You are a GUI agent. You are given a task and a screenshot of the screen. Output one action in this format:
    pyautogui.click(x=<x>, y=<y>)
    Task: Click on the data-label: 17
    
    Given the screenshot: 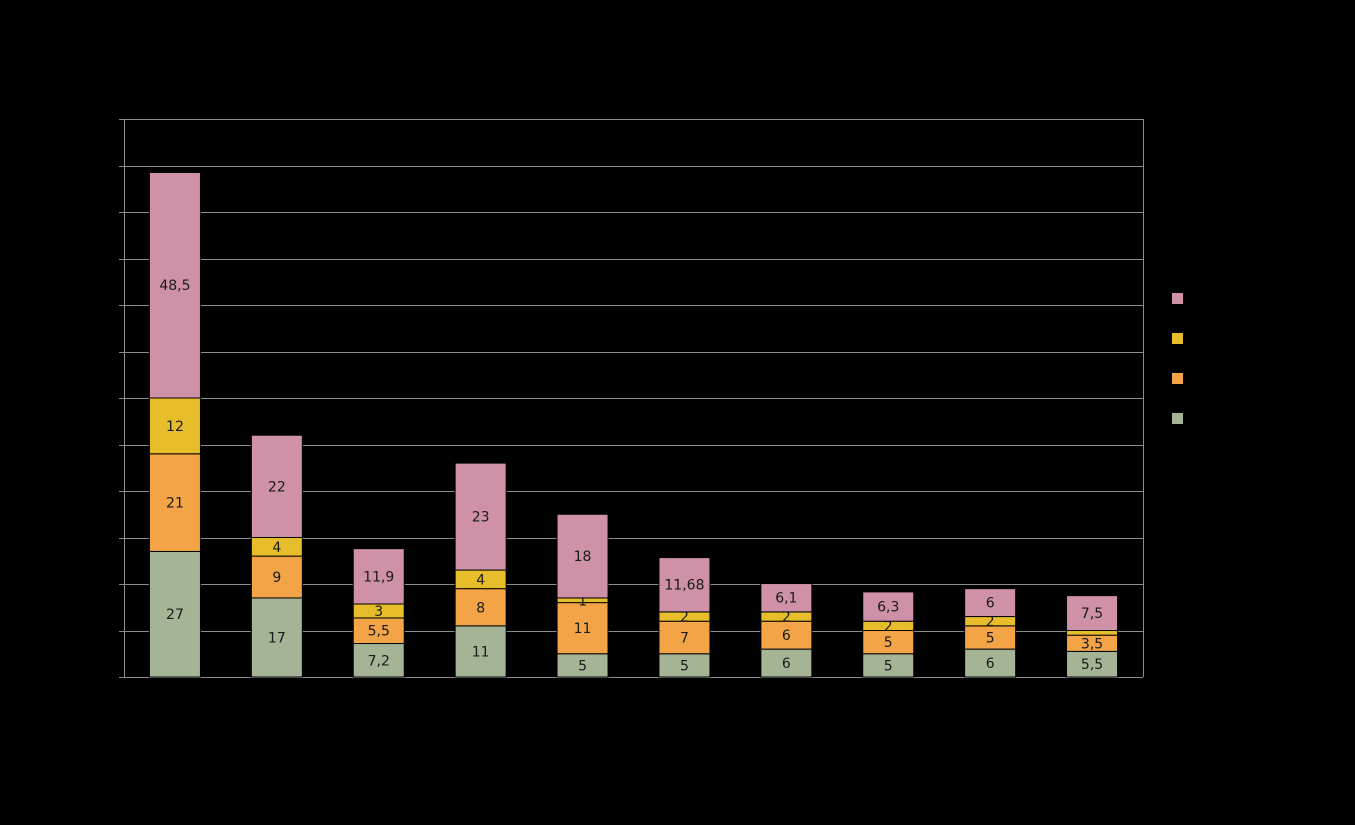 What is the action you would take?
    pyautogui.click(x=277, y=638)
    